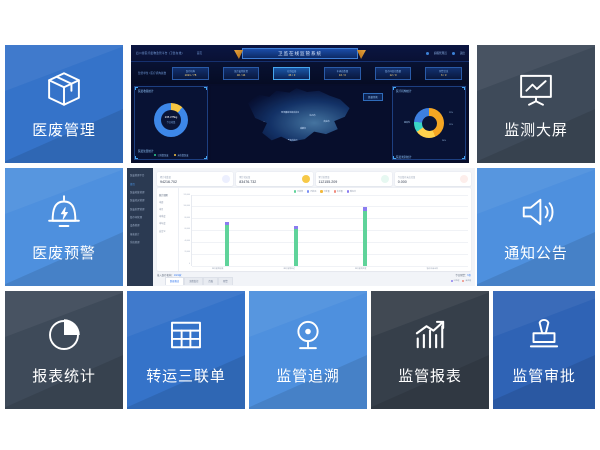 This screenshot has width=600, height=450. What do you see at coordinates (64, 253) in the screenshot?
I see `tile-label: 医废预警` at bounding box center [64, 253].